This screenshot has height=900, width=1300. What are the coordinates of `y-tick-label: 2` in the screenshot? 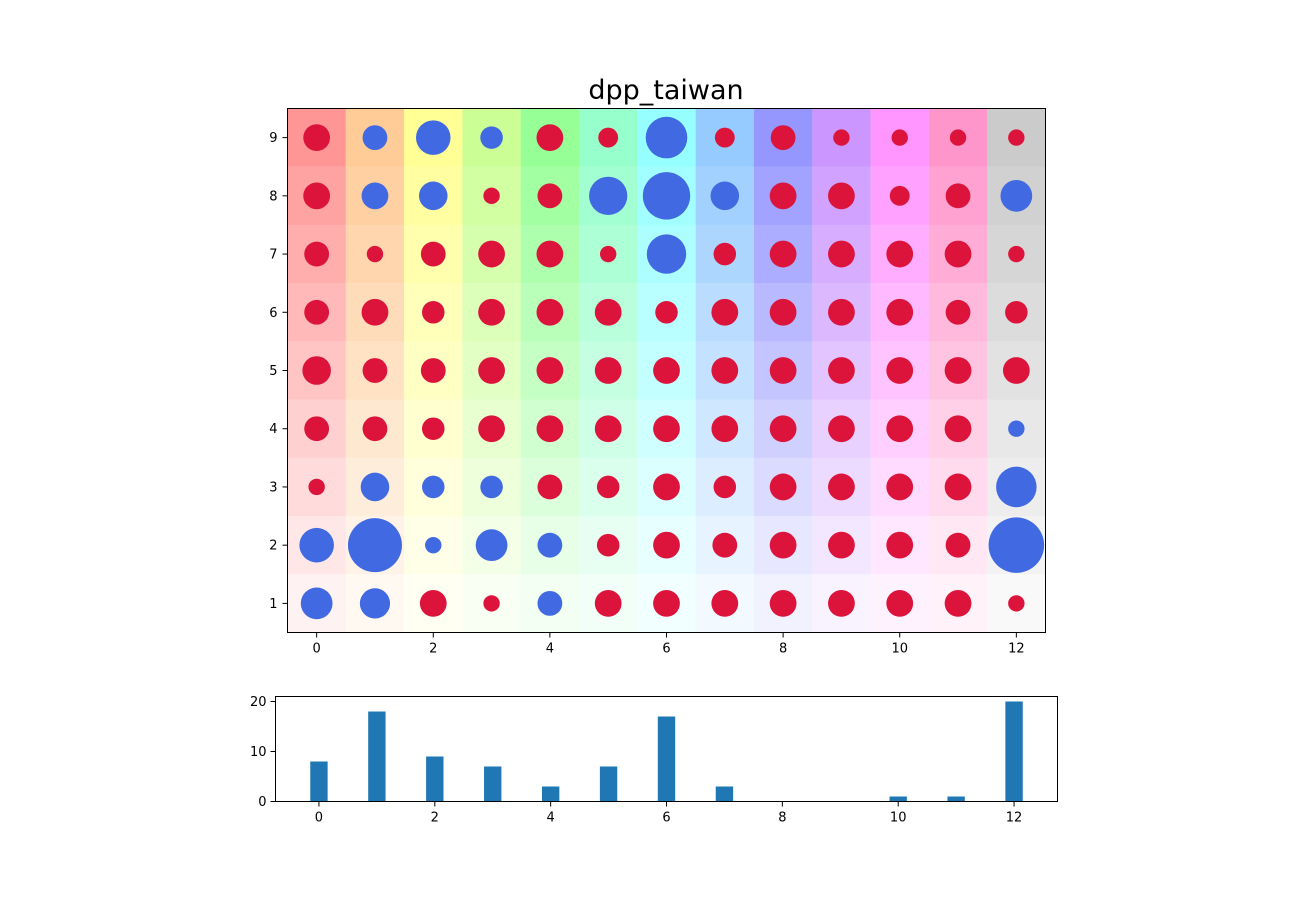 It's located at (273, 546).